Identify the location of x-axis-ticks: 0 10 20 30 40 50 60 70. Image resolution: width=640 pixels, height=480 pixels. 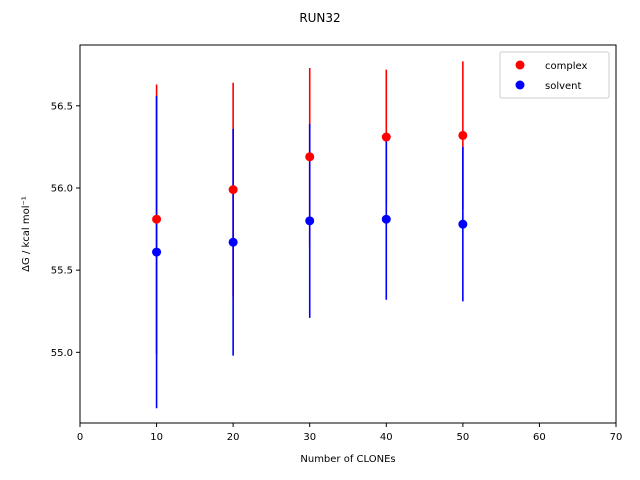
(350, 433).